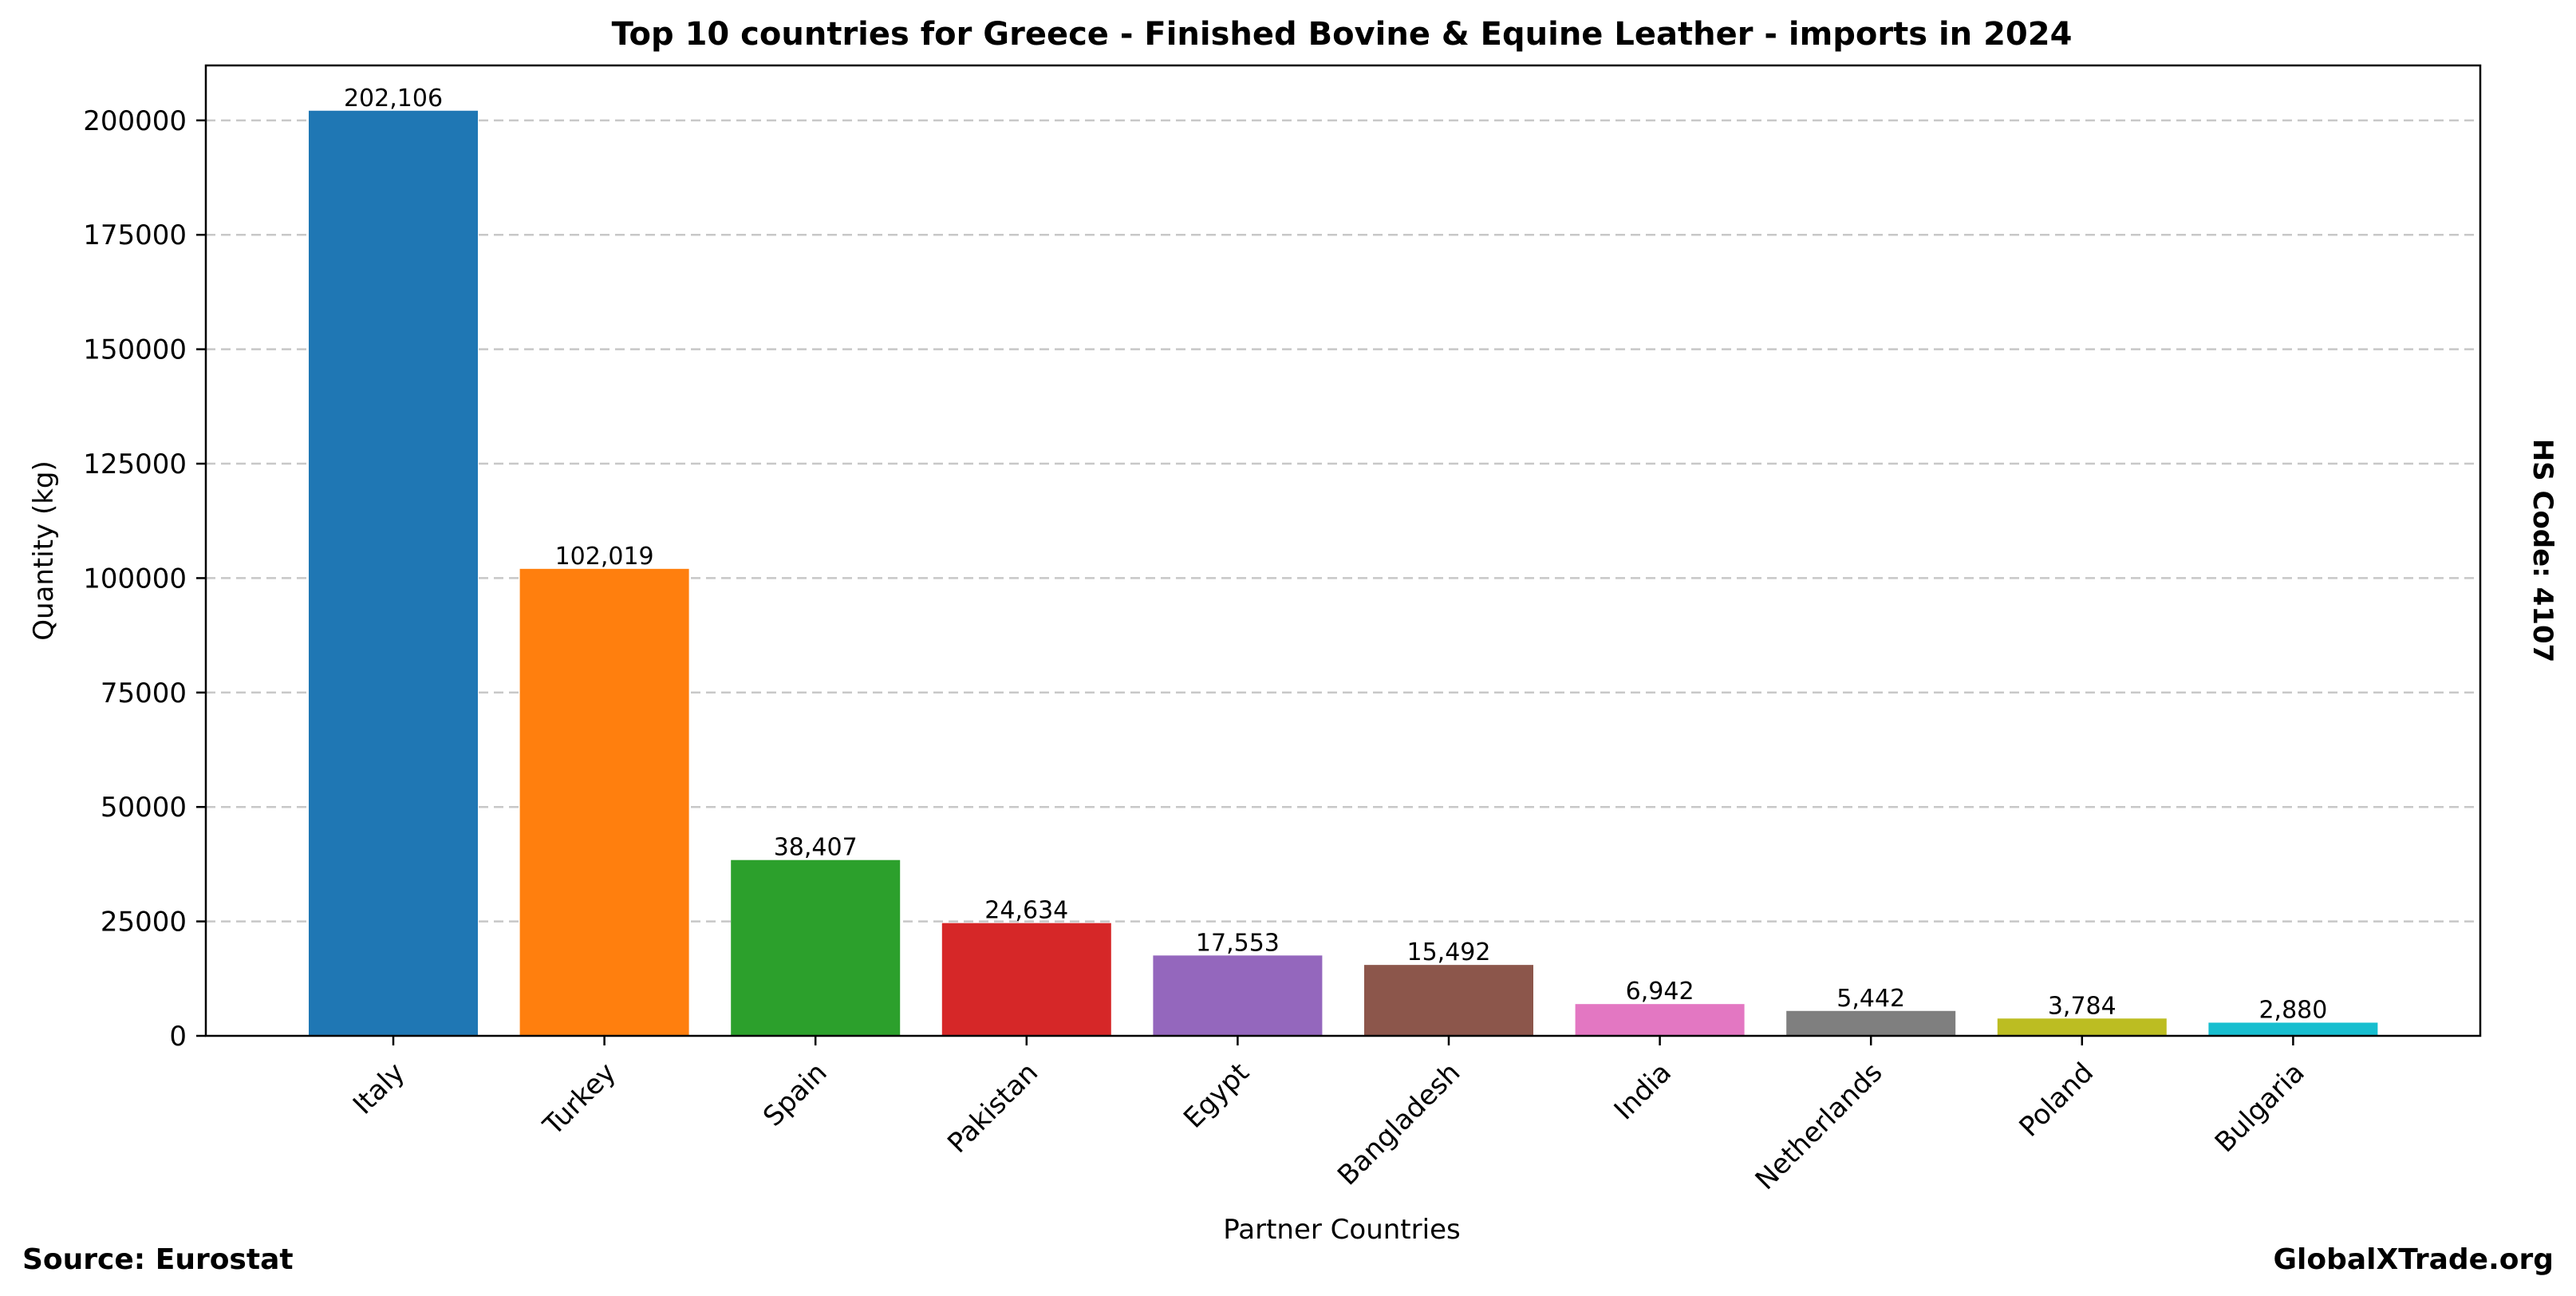 Image resolution: width=2576 pixels, height=1296 pixels. I want to click on bar-egypt, so click(1238, 995).